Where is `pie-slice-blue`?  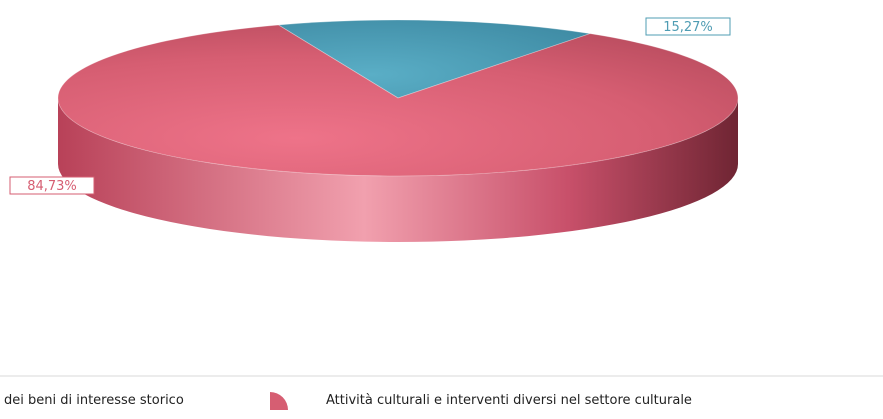 pie-slice-blue is located at coordinates (434, 59).